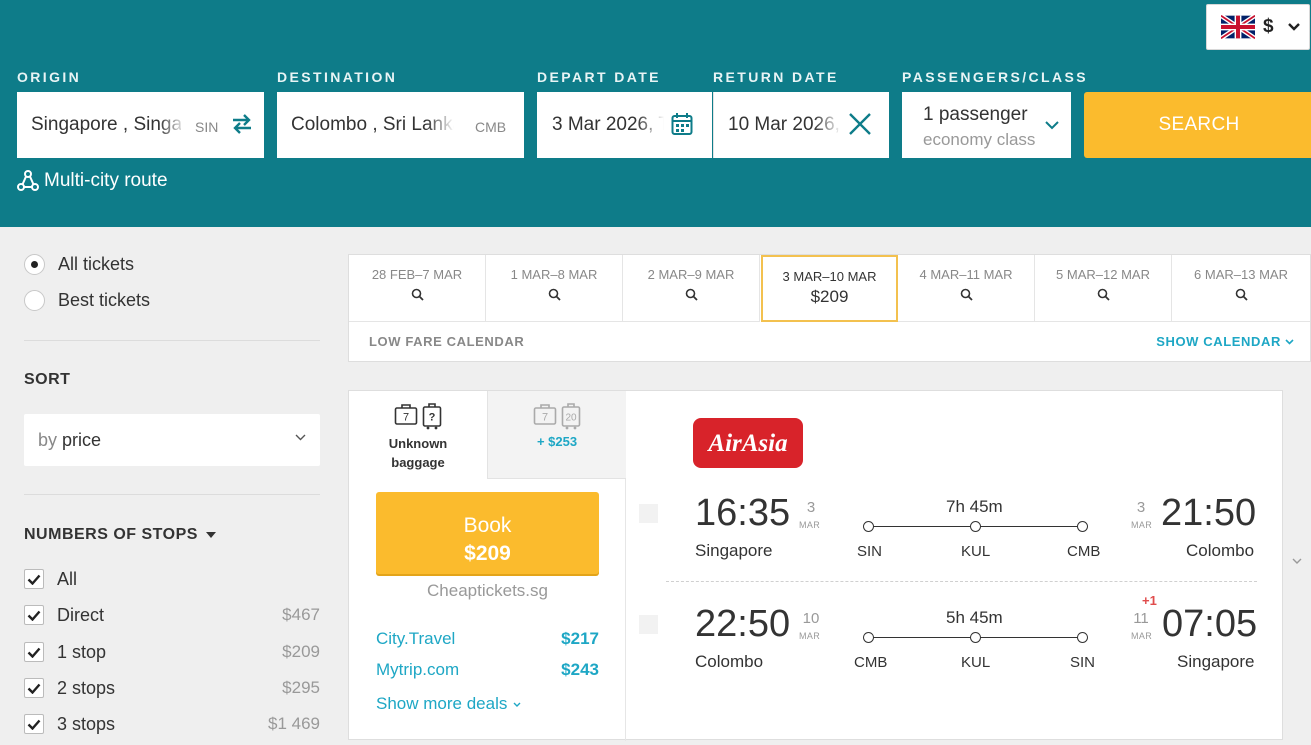  I want to click on low-fare-calendar-label: LOW FARE CALENDAR, so click(447, 341).